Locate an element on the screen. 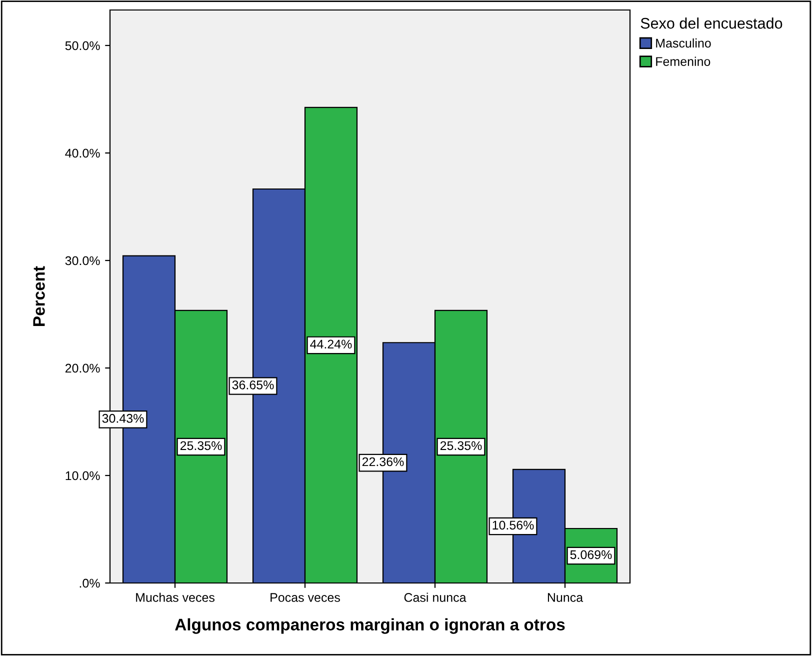 Image resolution: width=812 pixels, height=656 pixels. y-tick-label: 20.0% is located at coordinates (82, 368).